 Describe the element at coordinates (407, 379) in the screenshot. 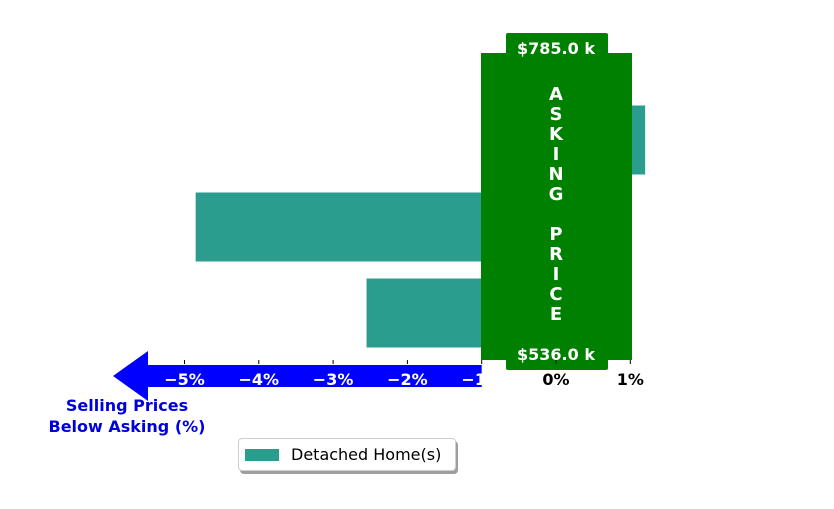

I see `x-tick-label: −2%` at that location.